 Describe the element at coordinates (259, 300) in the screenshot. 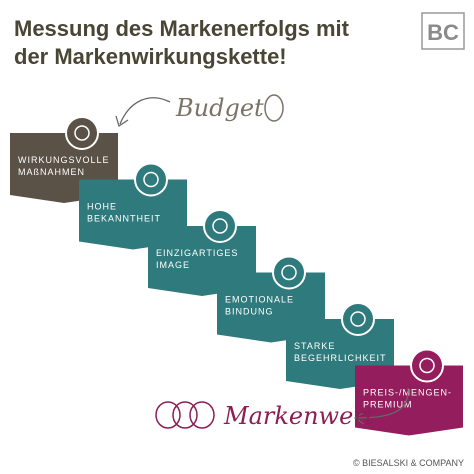

I see `step-label: EMOTIONALE` at that location.